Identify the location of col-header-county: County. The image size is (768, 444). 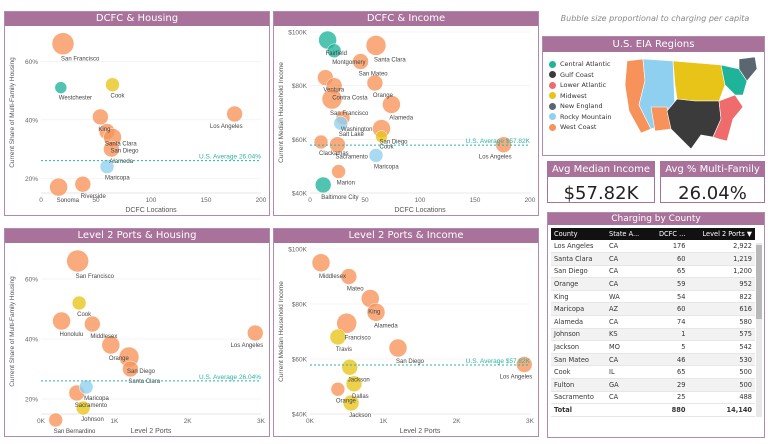
(579, 234).